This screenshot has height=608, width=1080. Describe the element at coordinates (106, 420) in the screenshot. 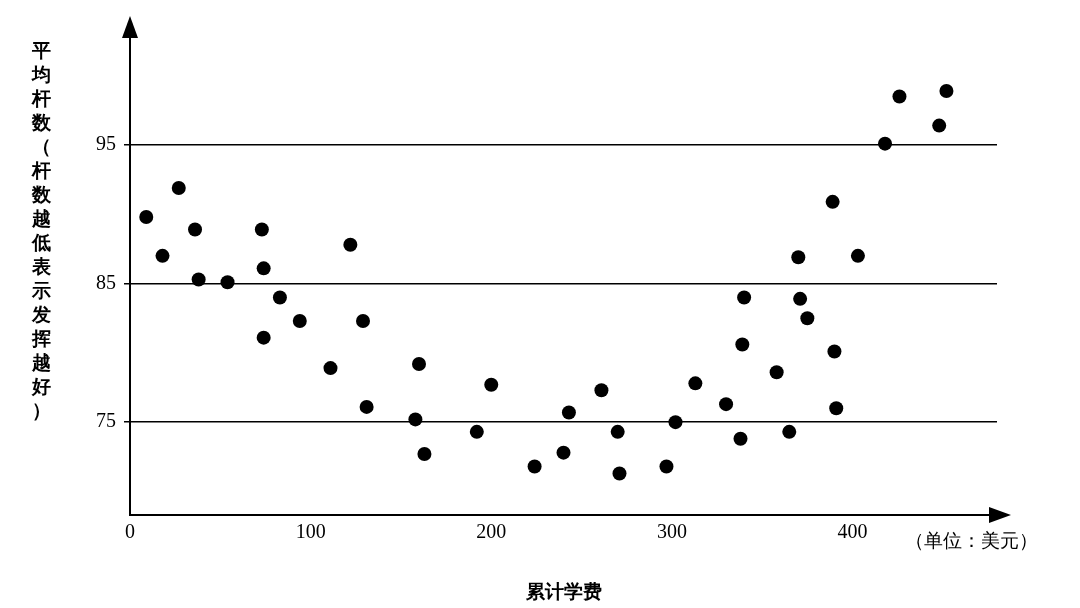

I see `y-tick-label: 75` at that location.